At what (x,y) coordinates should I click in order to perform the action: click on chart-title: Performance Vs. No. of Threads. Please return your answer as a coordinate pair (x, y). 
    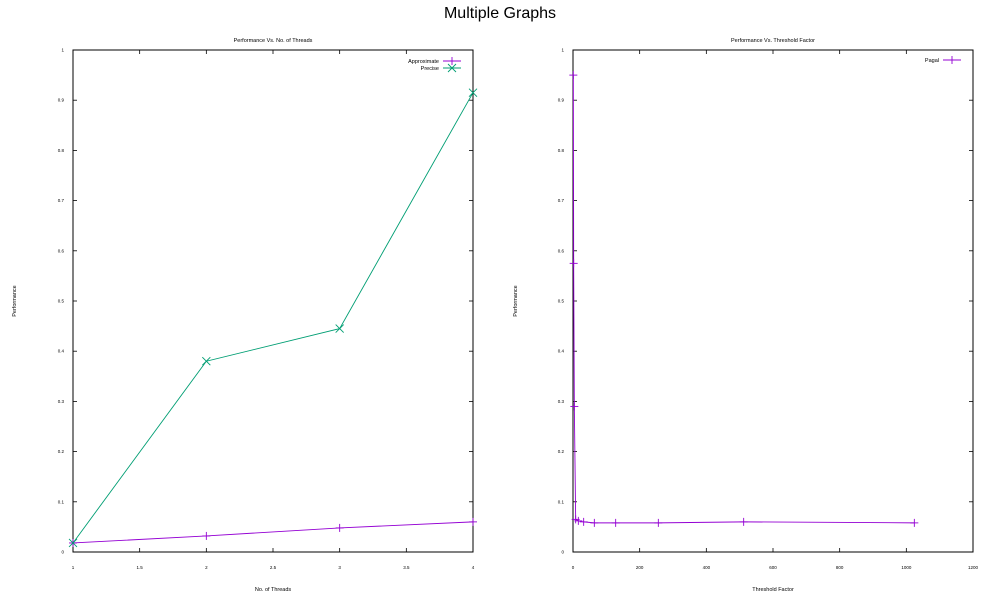
    Looking at the image, I should click on (273, 41).